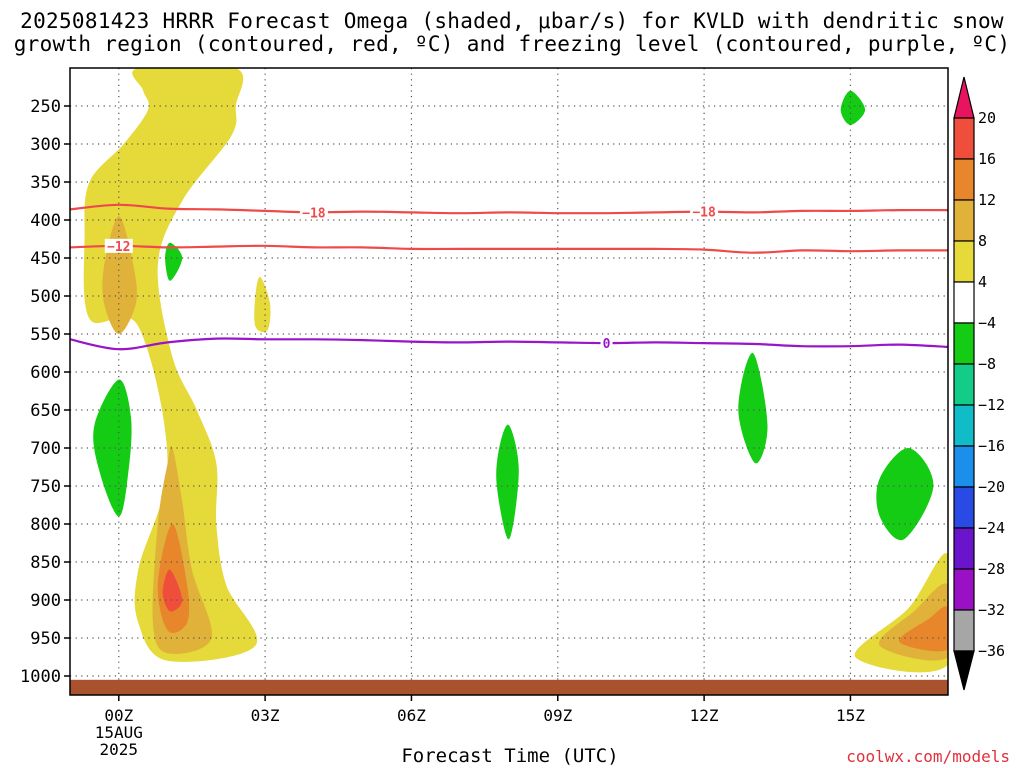 Image resolution: width=1024 pixels, height=768 pixels. What do you see at coordinates (982, 241) in the screenshot?
I see `colorbar-label-3: 8` at bounding box center [982, 241].